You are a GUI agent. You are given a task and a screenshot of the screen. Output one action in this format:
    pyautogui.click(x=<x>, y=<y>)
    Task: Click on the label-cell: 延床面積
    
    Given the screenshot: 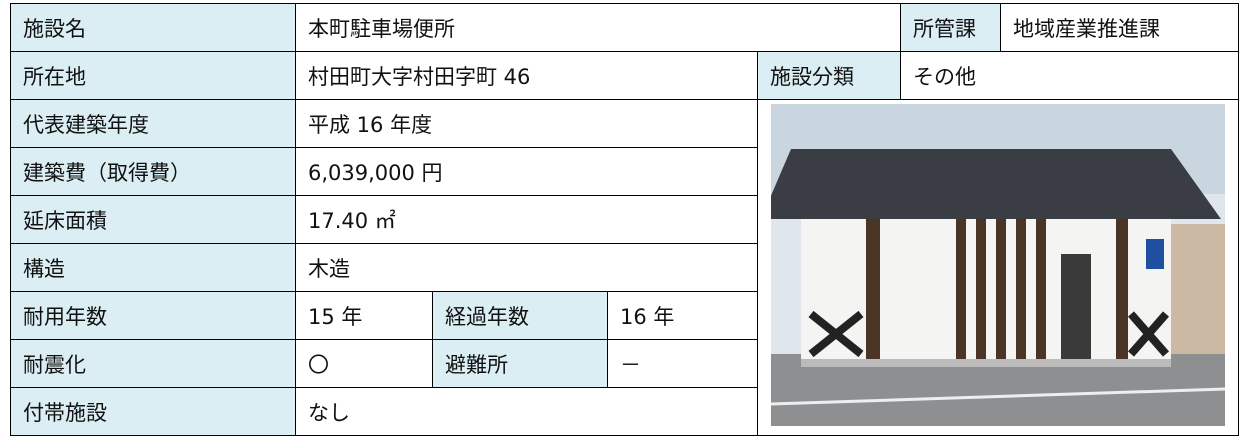 What is the action you would take?
    pyautogui.click(x=153, y=219)
    